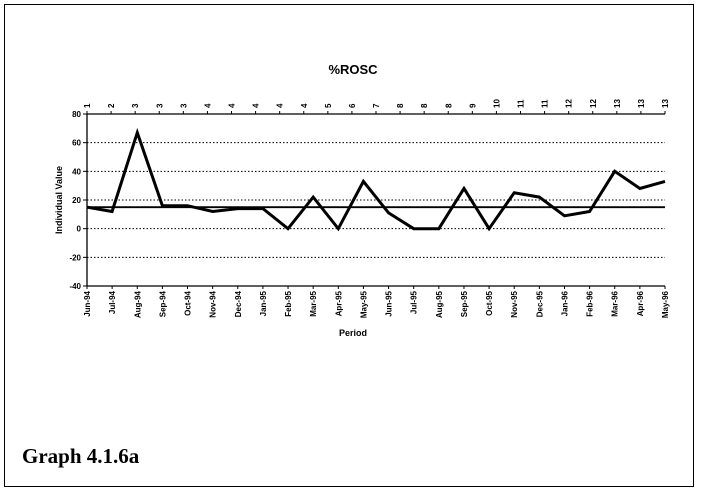 Image resolution: width=702 pixels, height=493 pixels. Describe the element at coordinates (263, 303) in the screenshot. I see `x-tick-label: Jan-95` at that location.